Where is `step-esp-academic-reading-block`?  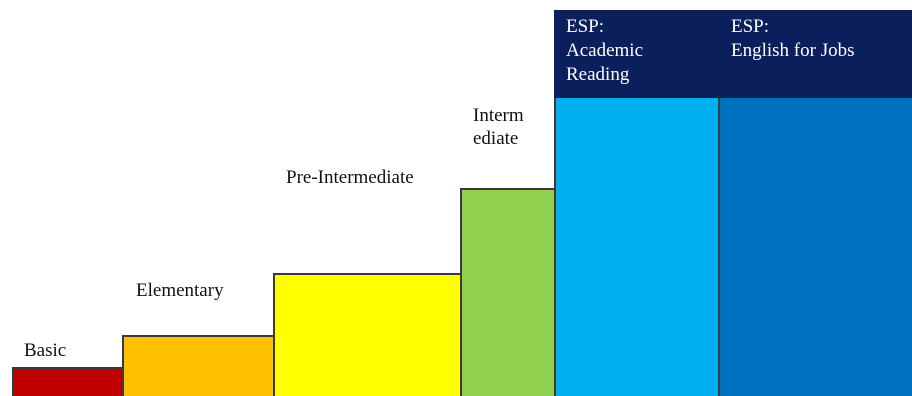
step-esp-academic-reading-block is located at coordinates (637, 246).